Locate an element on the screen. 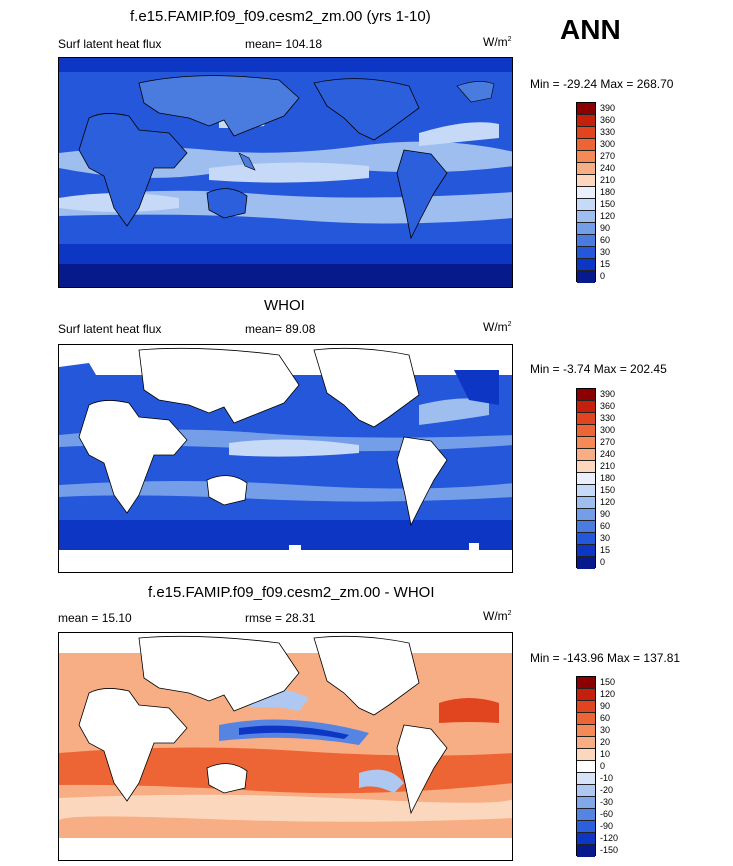 Image resolution: width=733 pixels, height=866 pixels. colorbar-tick-label: 90 is located at coordinates (605, 228).